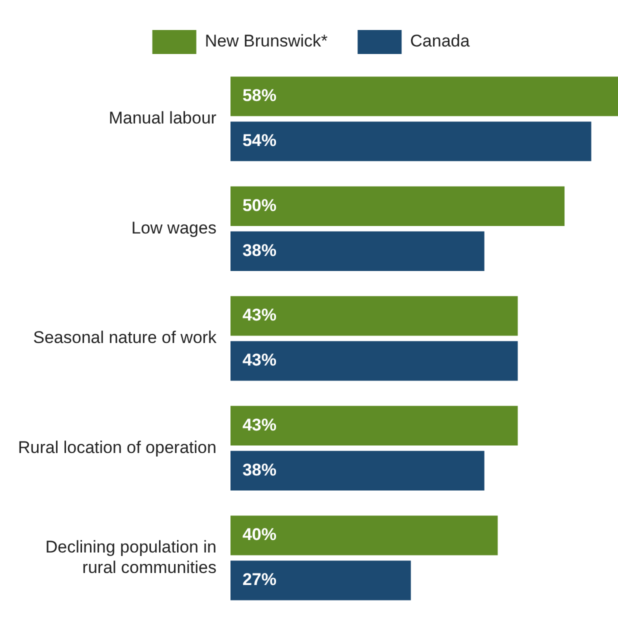 Image resolution: width=618 pixels, height=637 pixels. I want to click on legend-label: New Brunswick*, so click(266, 41).